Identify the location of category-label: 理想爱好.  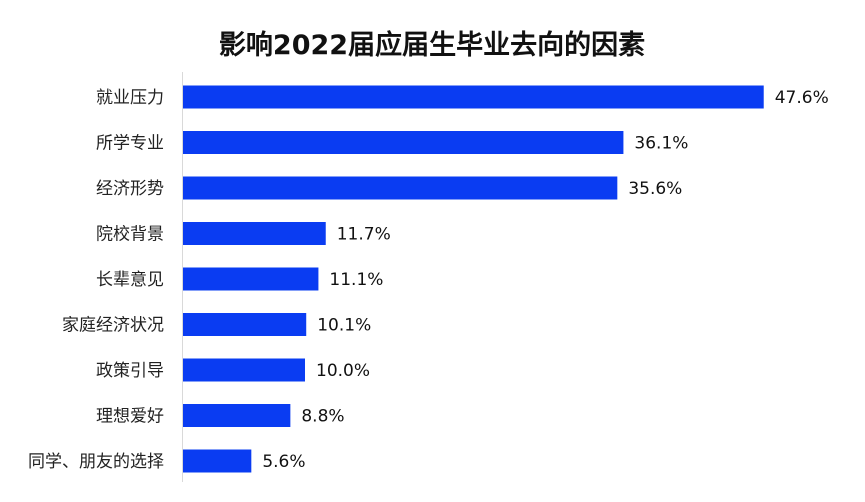
(130, 417).